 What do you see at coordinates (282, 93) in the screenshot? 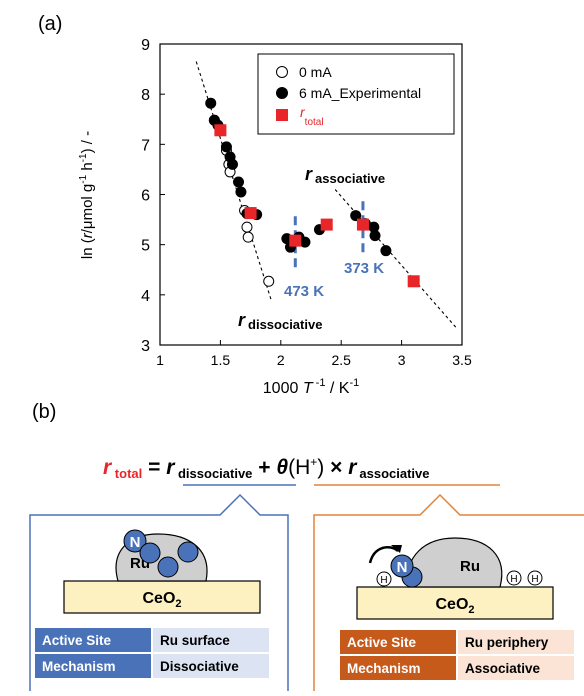
I see `legend-filled-circle-icon` at bounding box center [282, 93].